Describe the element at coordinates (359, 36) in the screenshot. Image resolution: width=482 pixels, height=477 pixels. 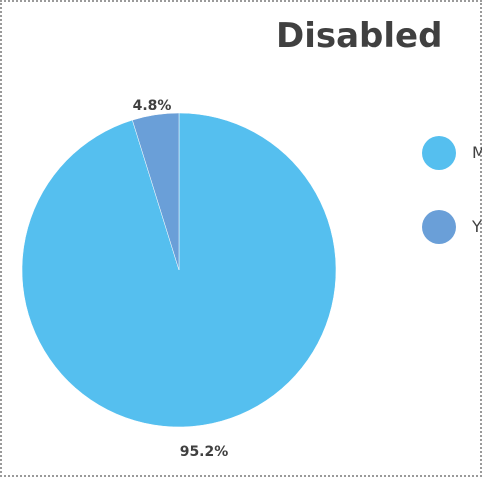
I see `chart-title: Disabled` at that location.